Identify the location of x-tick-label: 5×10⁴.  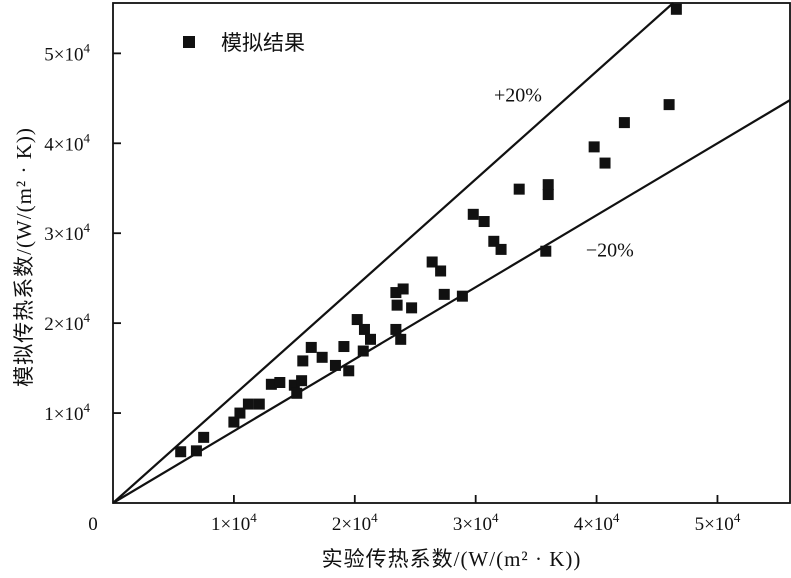
(718, 522).